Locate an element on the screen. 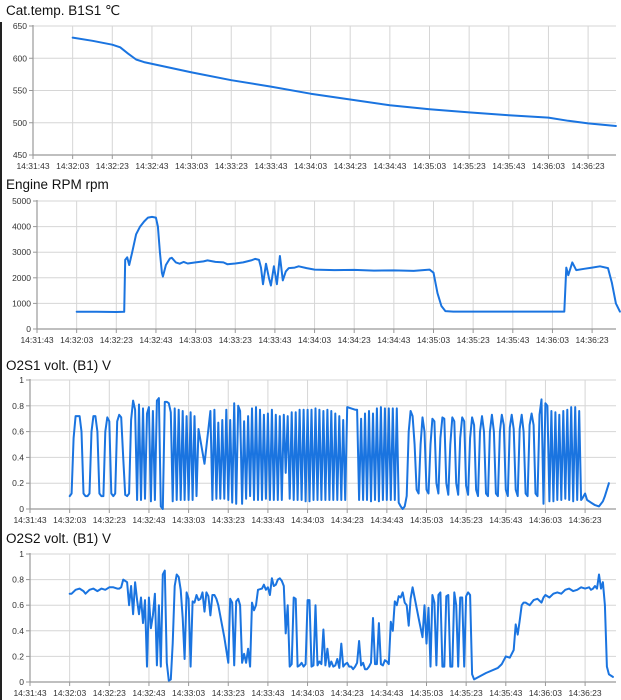  y-tick-label: 3000 is located at coordinates (21, 252).